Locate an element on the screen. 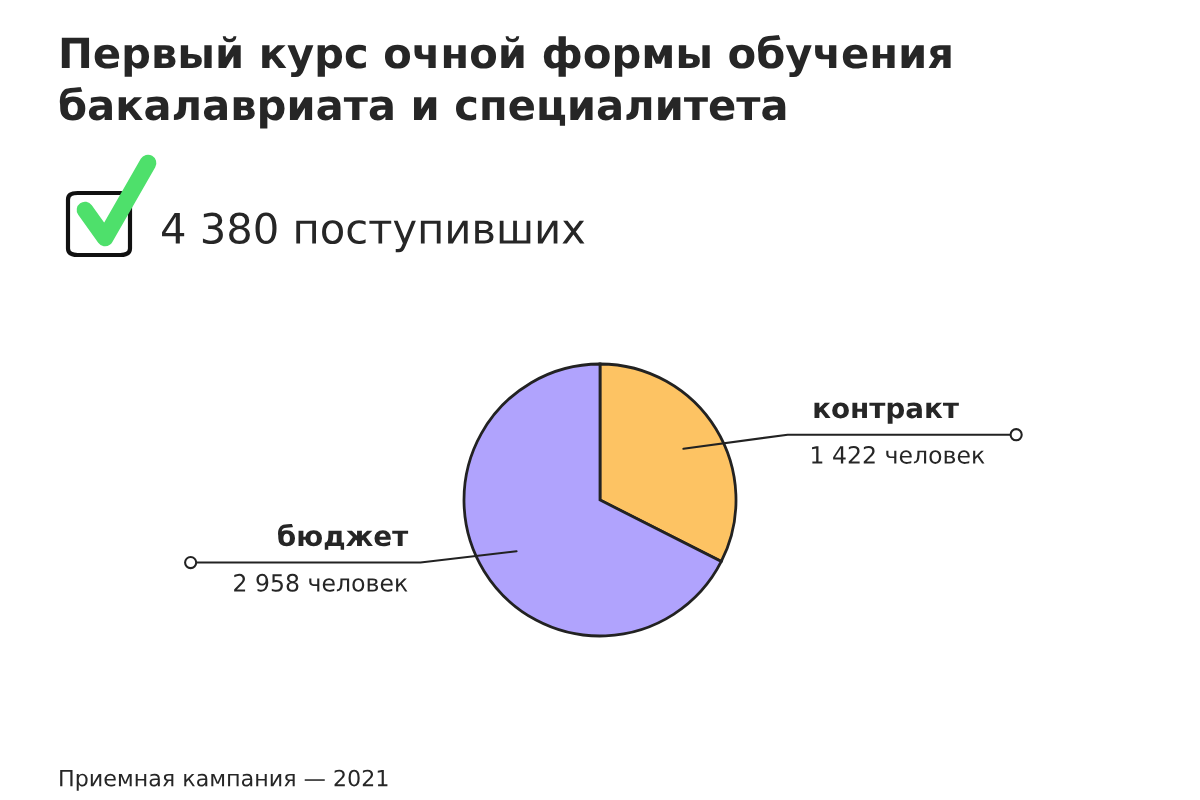  slice-label: бюджет is located at coordinates (343, 536).